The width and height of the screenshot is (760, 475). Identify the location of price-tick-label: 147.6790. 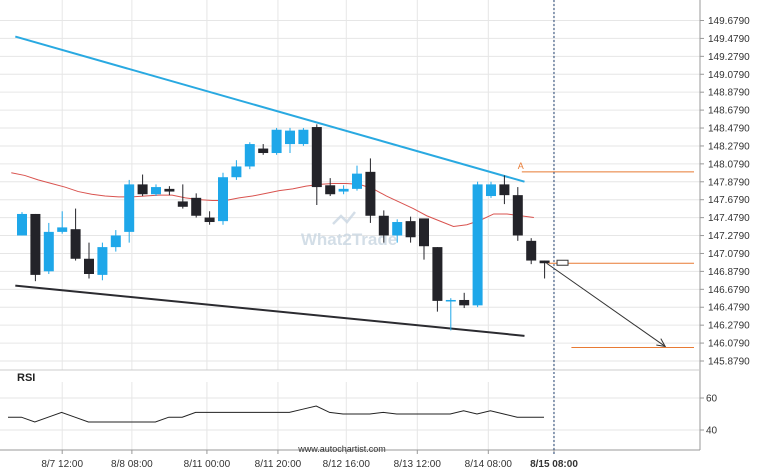
(729, 200).